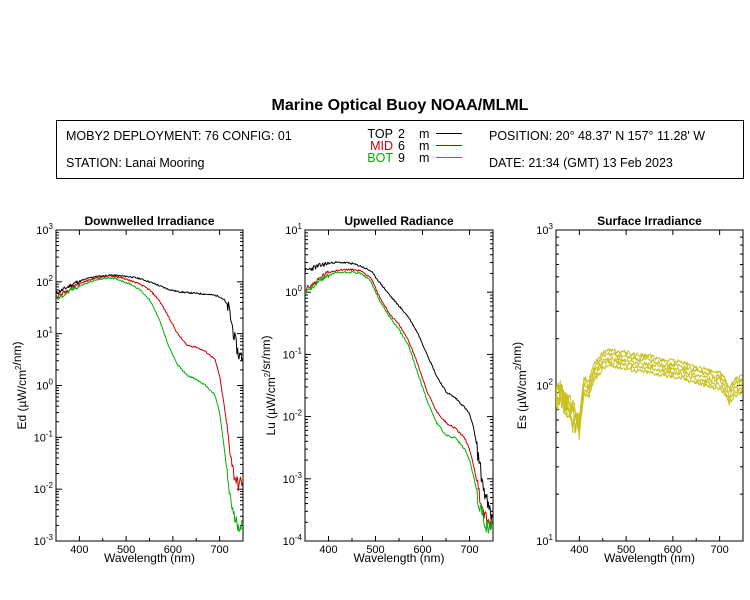  Describe the element at coordinates (380, 158) in the screenshot. I see `legend-name: BOT` at that location.